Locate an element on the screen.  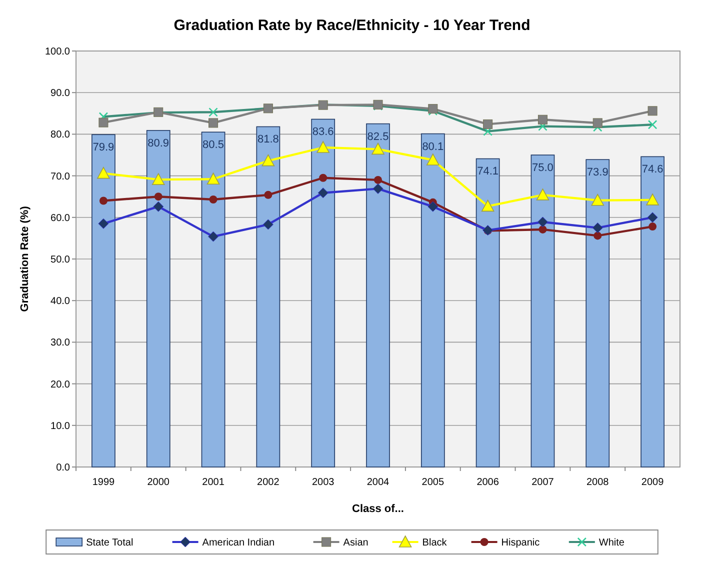
data-label: 75.0 is located at coordinates (543, 168).